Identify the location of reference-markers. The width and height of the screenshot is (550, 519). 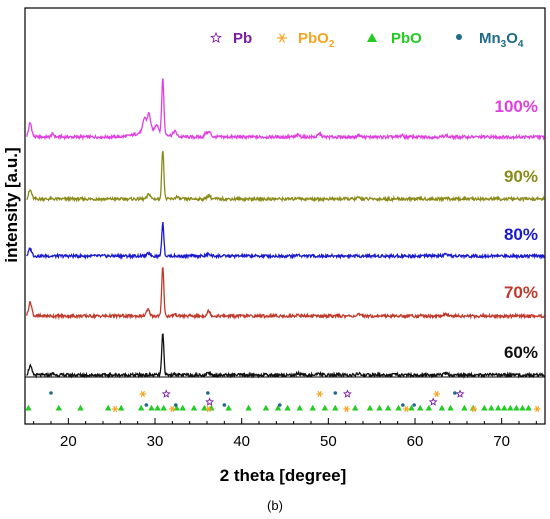
(283, 401).